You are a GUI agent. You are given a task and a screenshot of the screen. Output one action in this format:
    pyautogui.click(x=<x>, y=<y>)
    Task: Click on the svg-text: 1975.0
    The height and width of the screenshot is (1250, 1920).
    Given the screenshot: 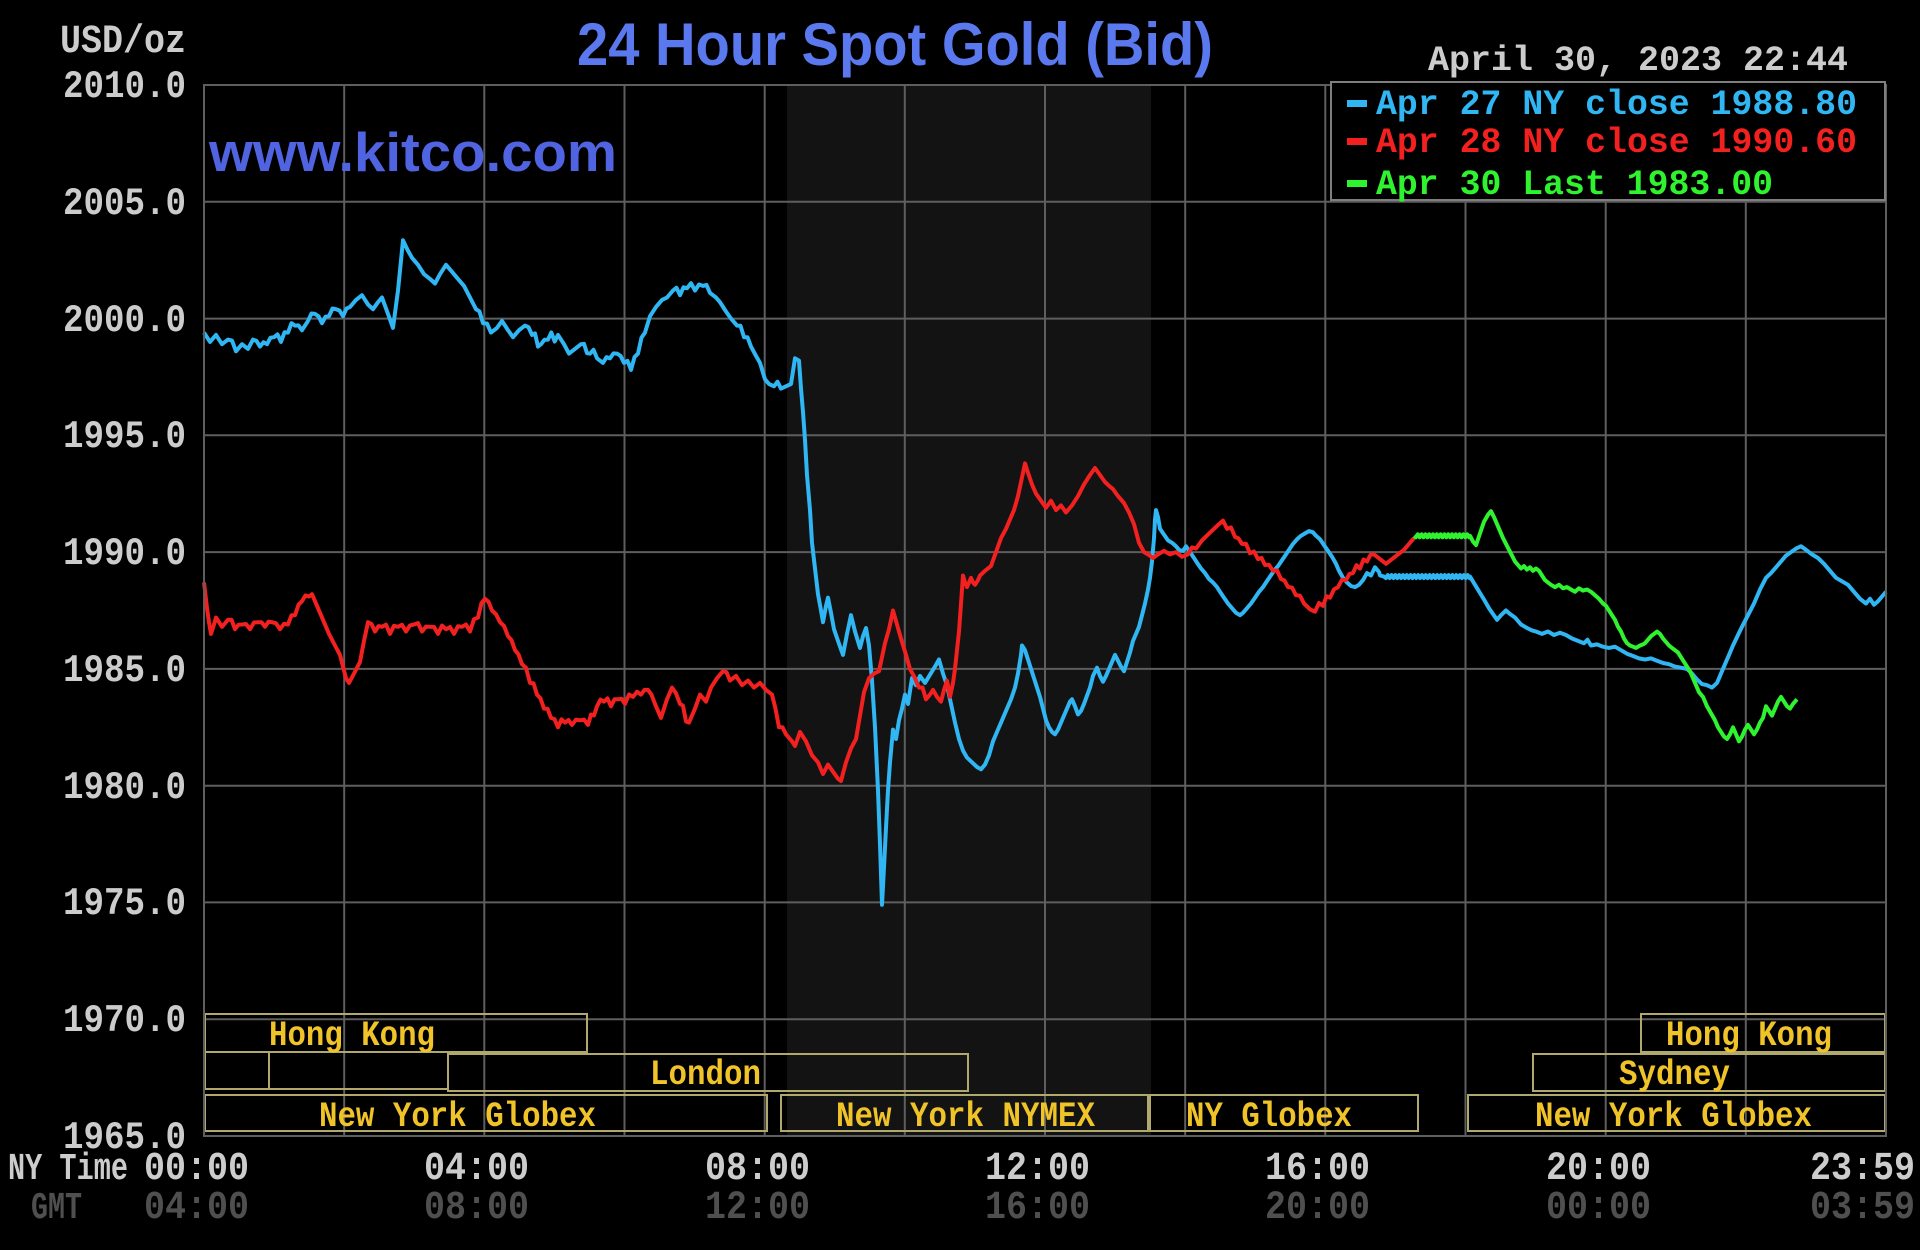 What is the action you would take?
    pyautogui.click(x=124, y=904)
    